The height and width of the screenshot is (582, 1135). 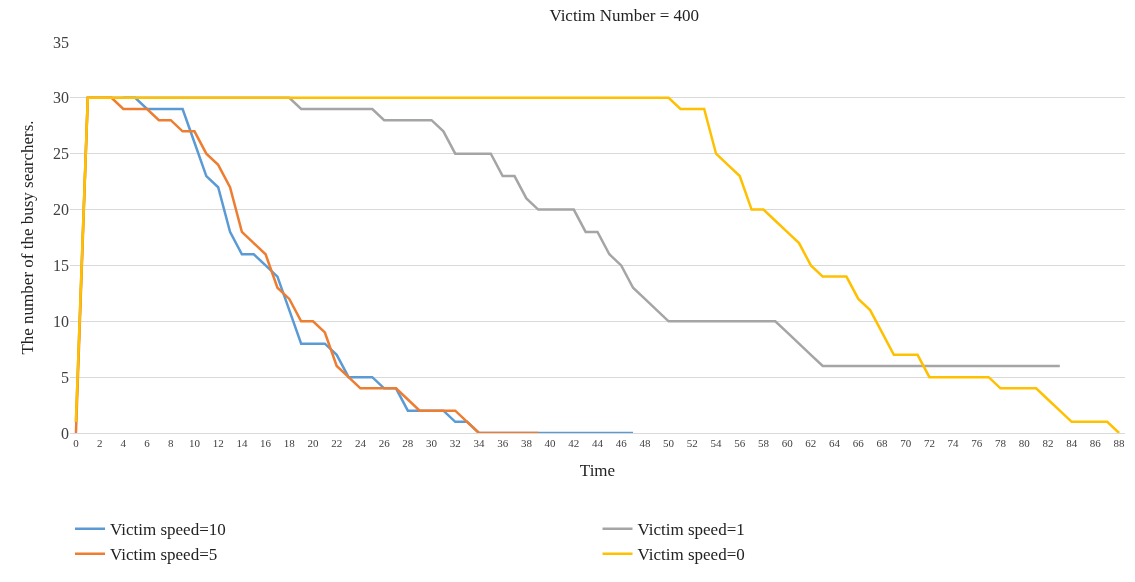 I want to click on y-tick-label: 35, so click(x=61, y=42).